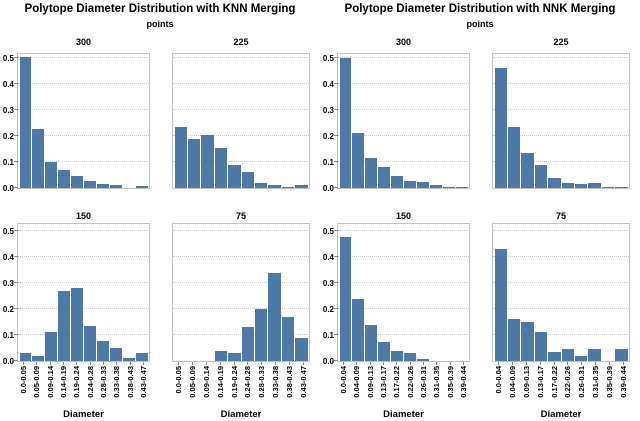  What do you see at coordinates (117, 382) in the screenshot?
I see `x-tick-label: 0.33-0.38` at bounding box center [117, 382].